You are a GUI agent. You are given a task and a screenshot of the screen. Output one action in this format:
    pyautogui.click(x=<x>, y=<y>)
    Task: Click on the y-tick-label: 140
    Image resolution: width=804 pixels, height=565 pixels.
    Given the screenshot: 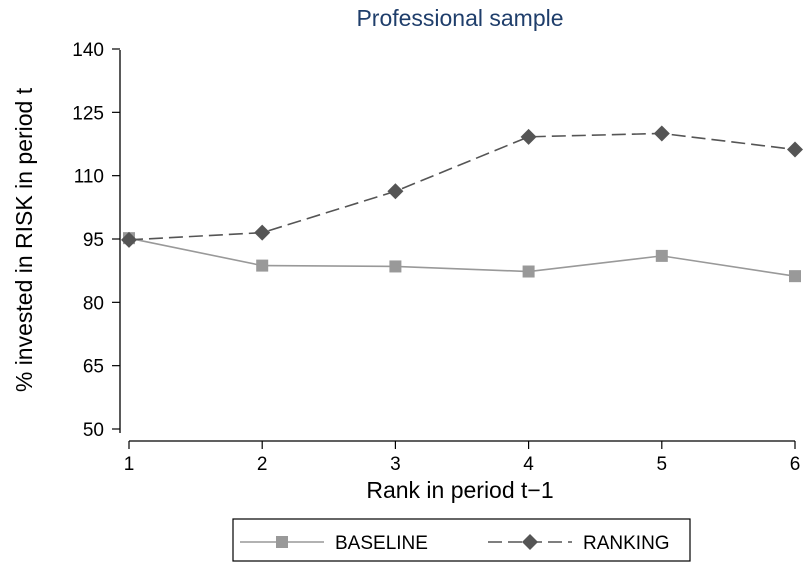 What is the action you would take?
    pyautogui.click(x=88, y=50)
    